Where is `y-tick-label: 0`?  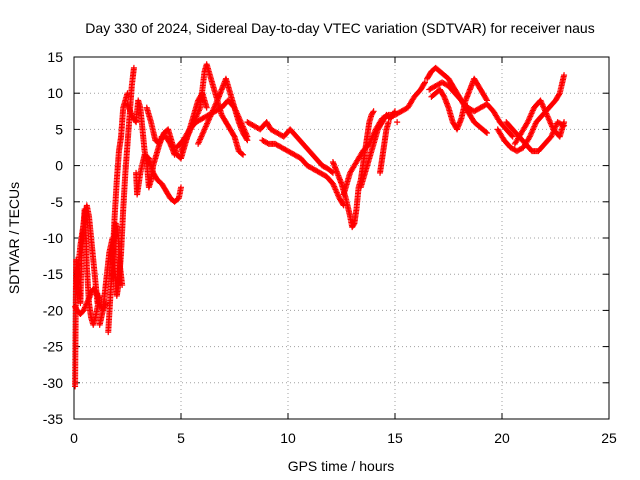 y-tick-label: 0 is located at coordinates (59, 166).